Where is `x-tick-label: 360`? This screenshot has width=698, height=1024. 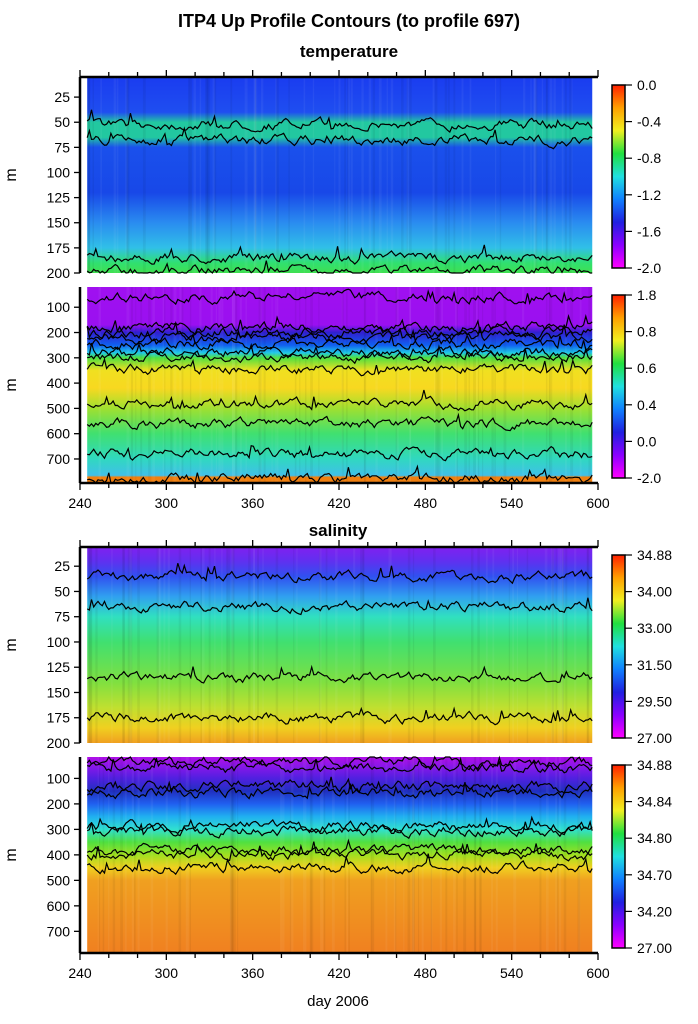 x-tick-label: 360 is located at coordinates (253, 503).